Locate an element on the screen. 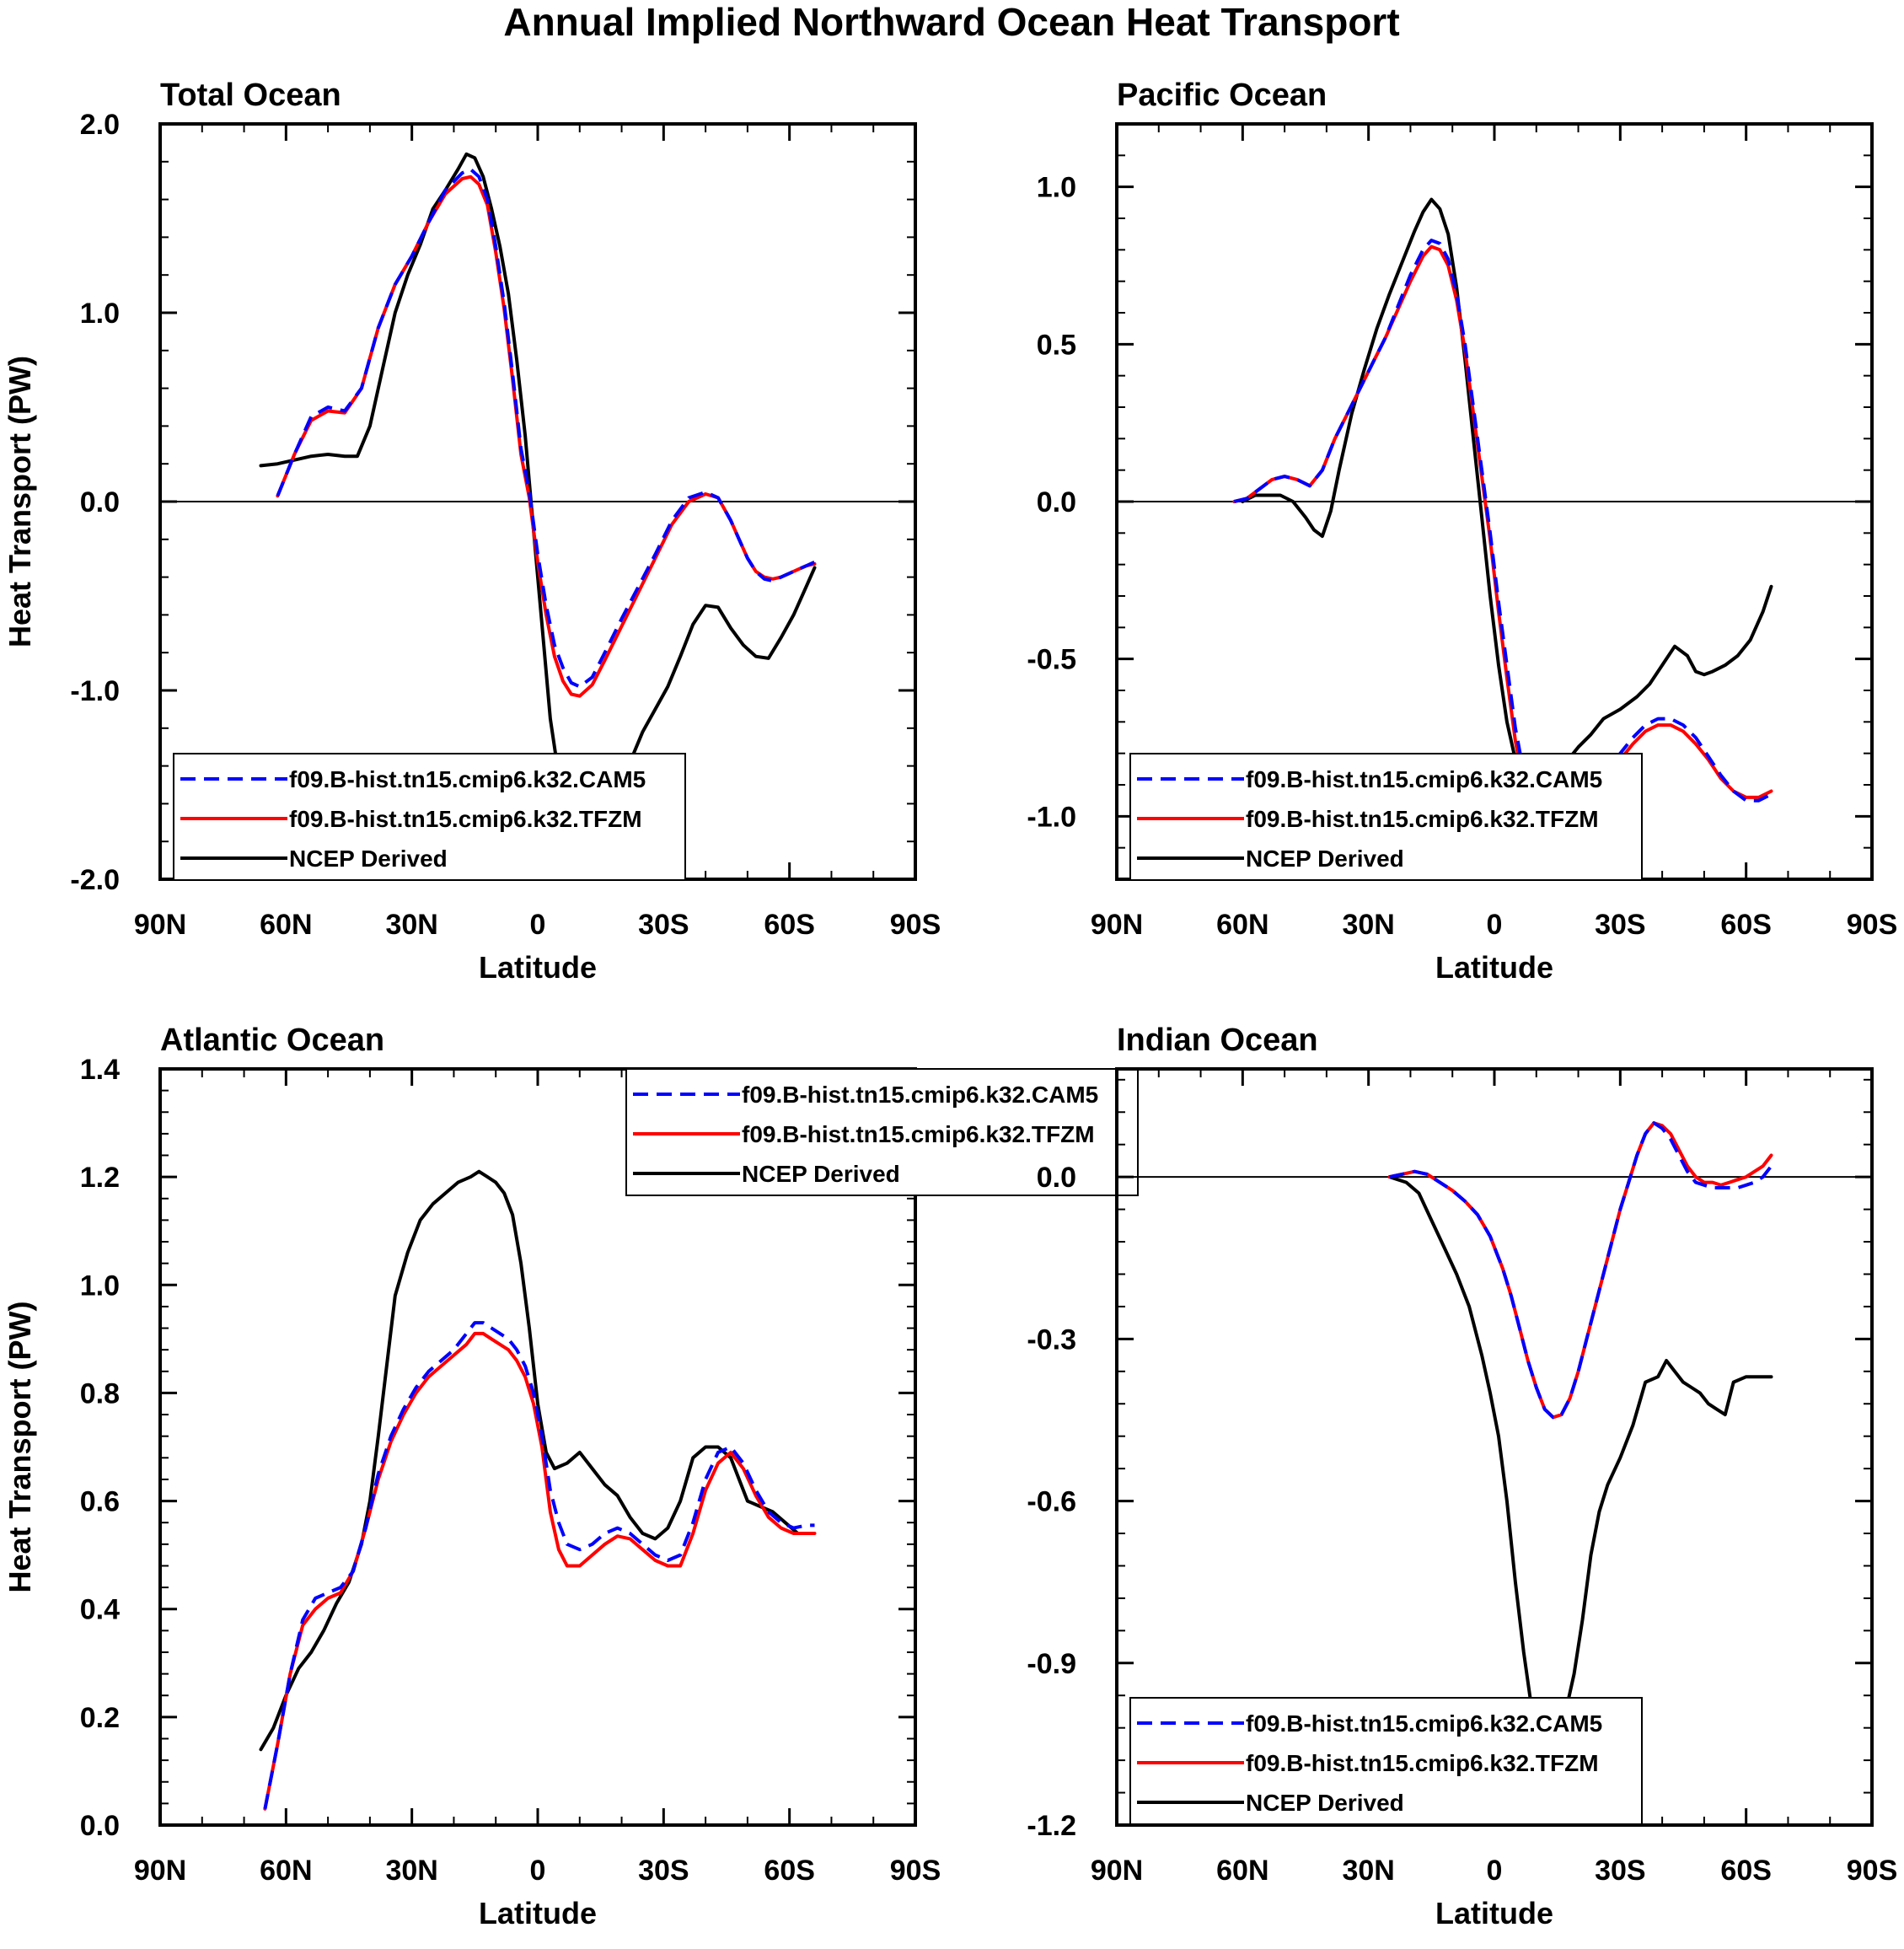 Image resolution: width=1904 pixels, height=1949 pixels. y-tick-label: 0.4 is located at coordinates (100, 1610).